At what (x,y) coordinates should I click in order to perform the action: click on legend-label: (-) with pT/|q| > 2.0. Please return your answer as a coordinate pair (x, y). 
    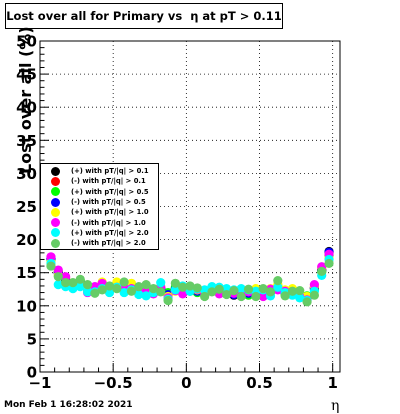
    Looking at the image, I should click on (108, 243).